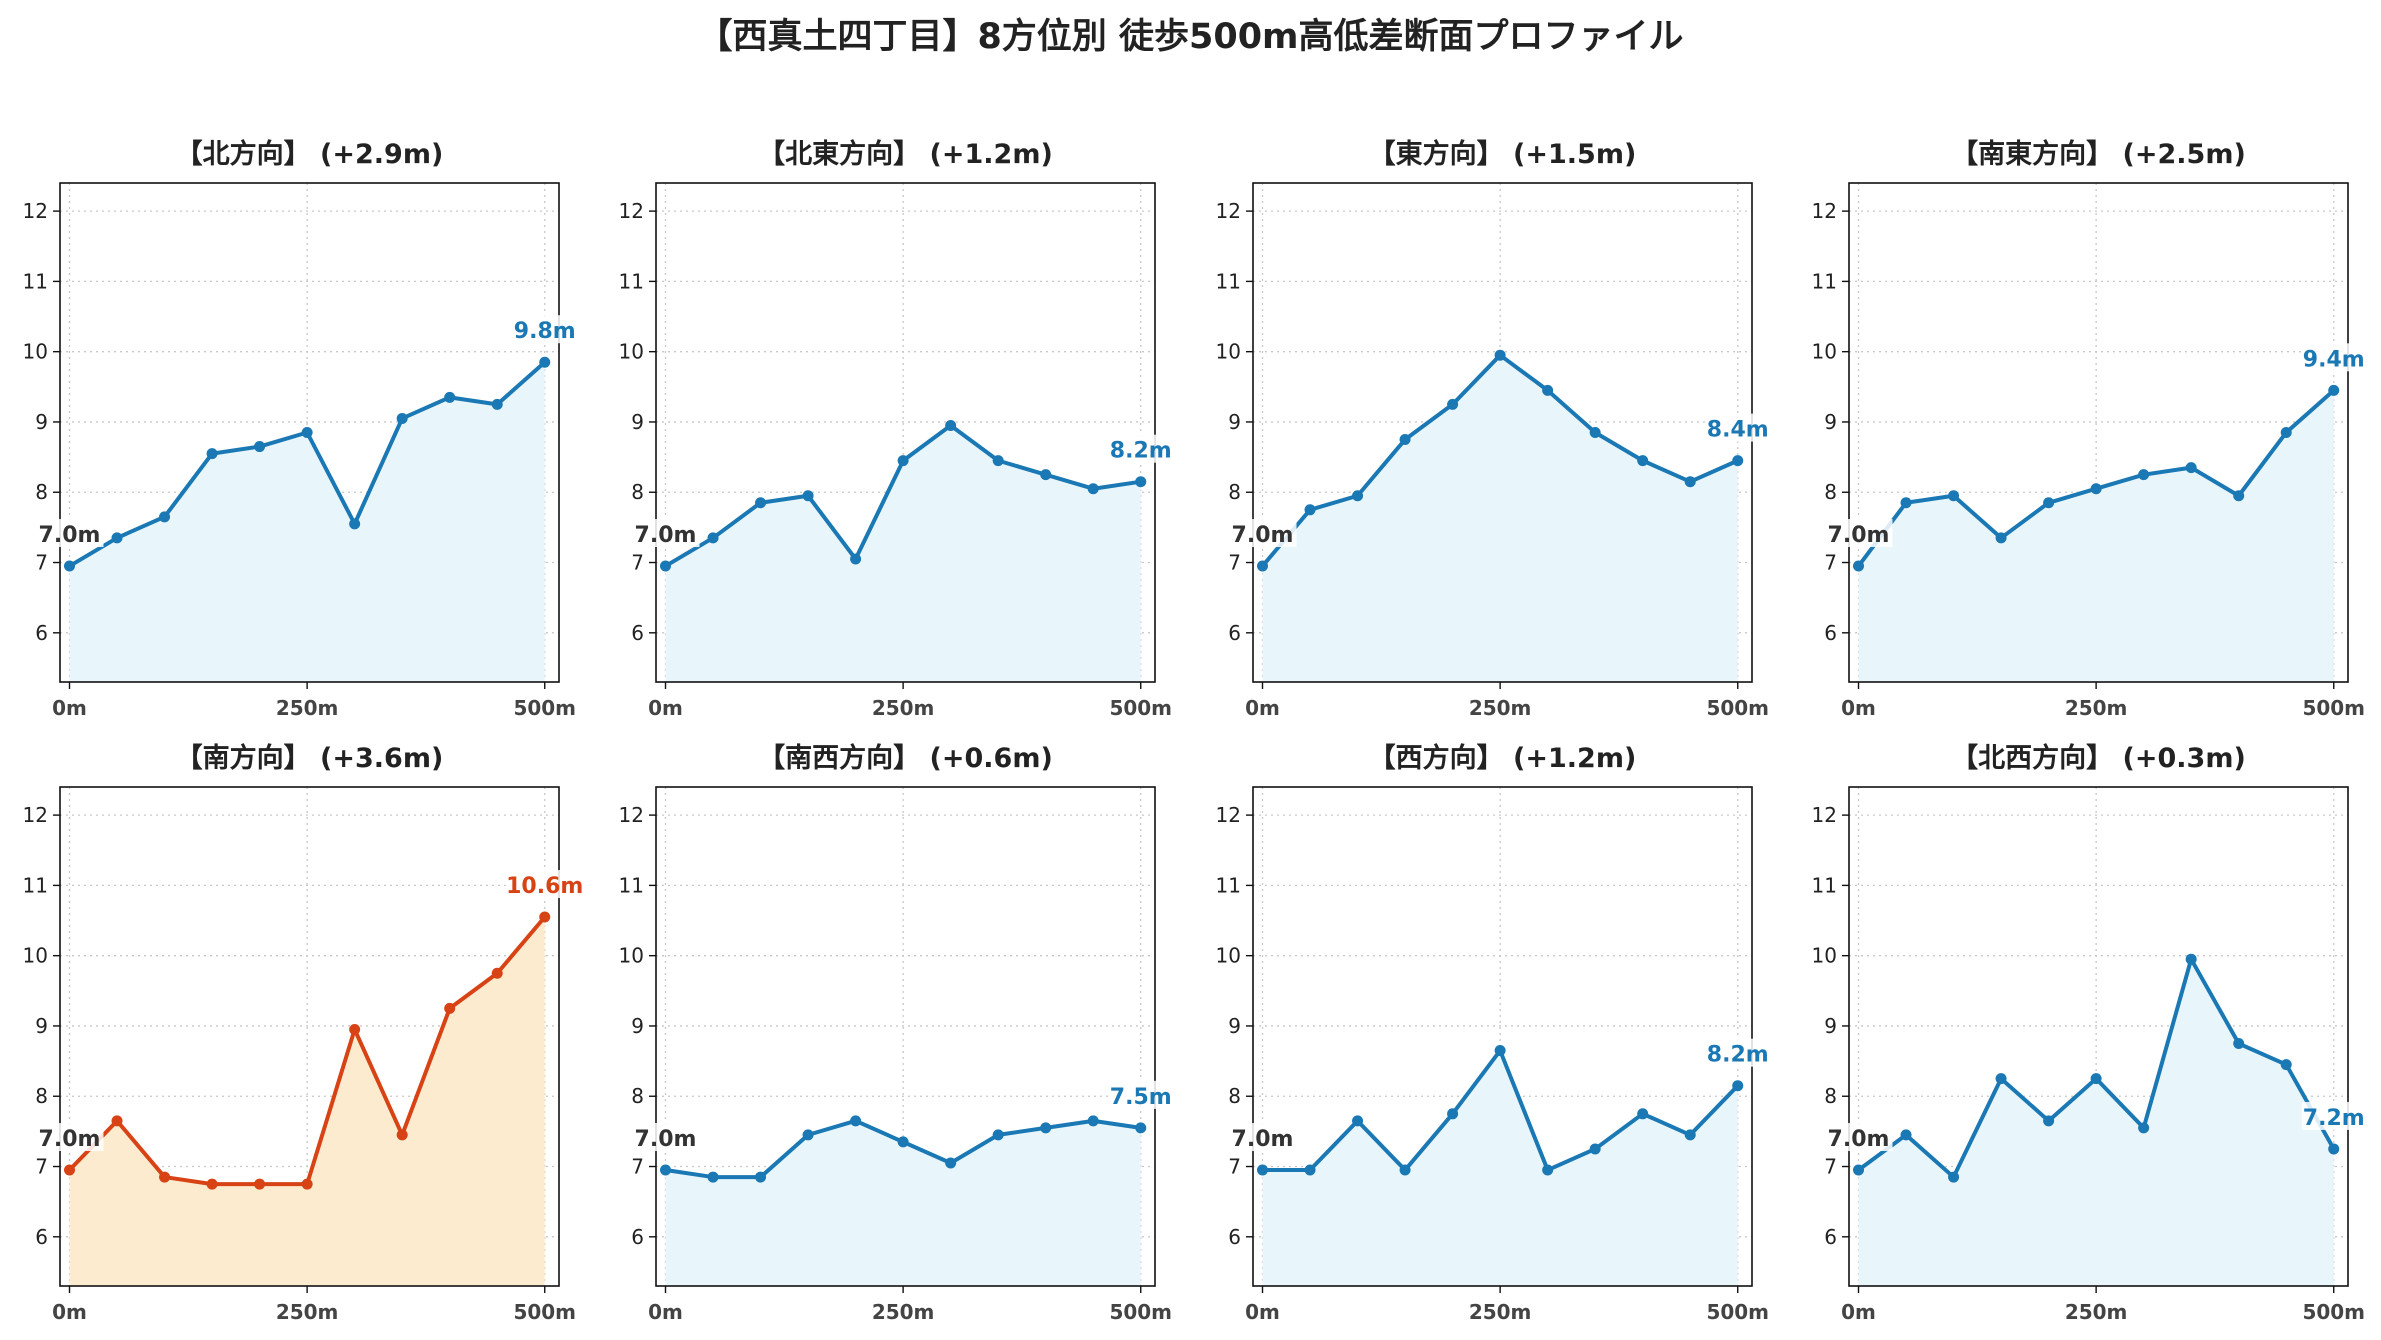  I want to click on panel-title: 【北方向】 (+2.9m), so click(310, 154).